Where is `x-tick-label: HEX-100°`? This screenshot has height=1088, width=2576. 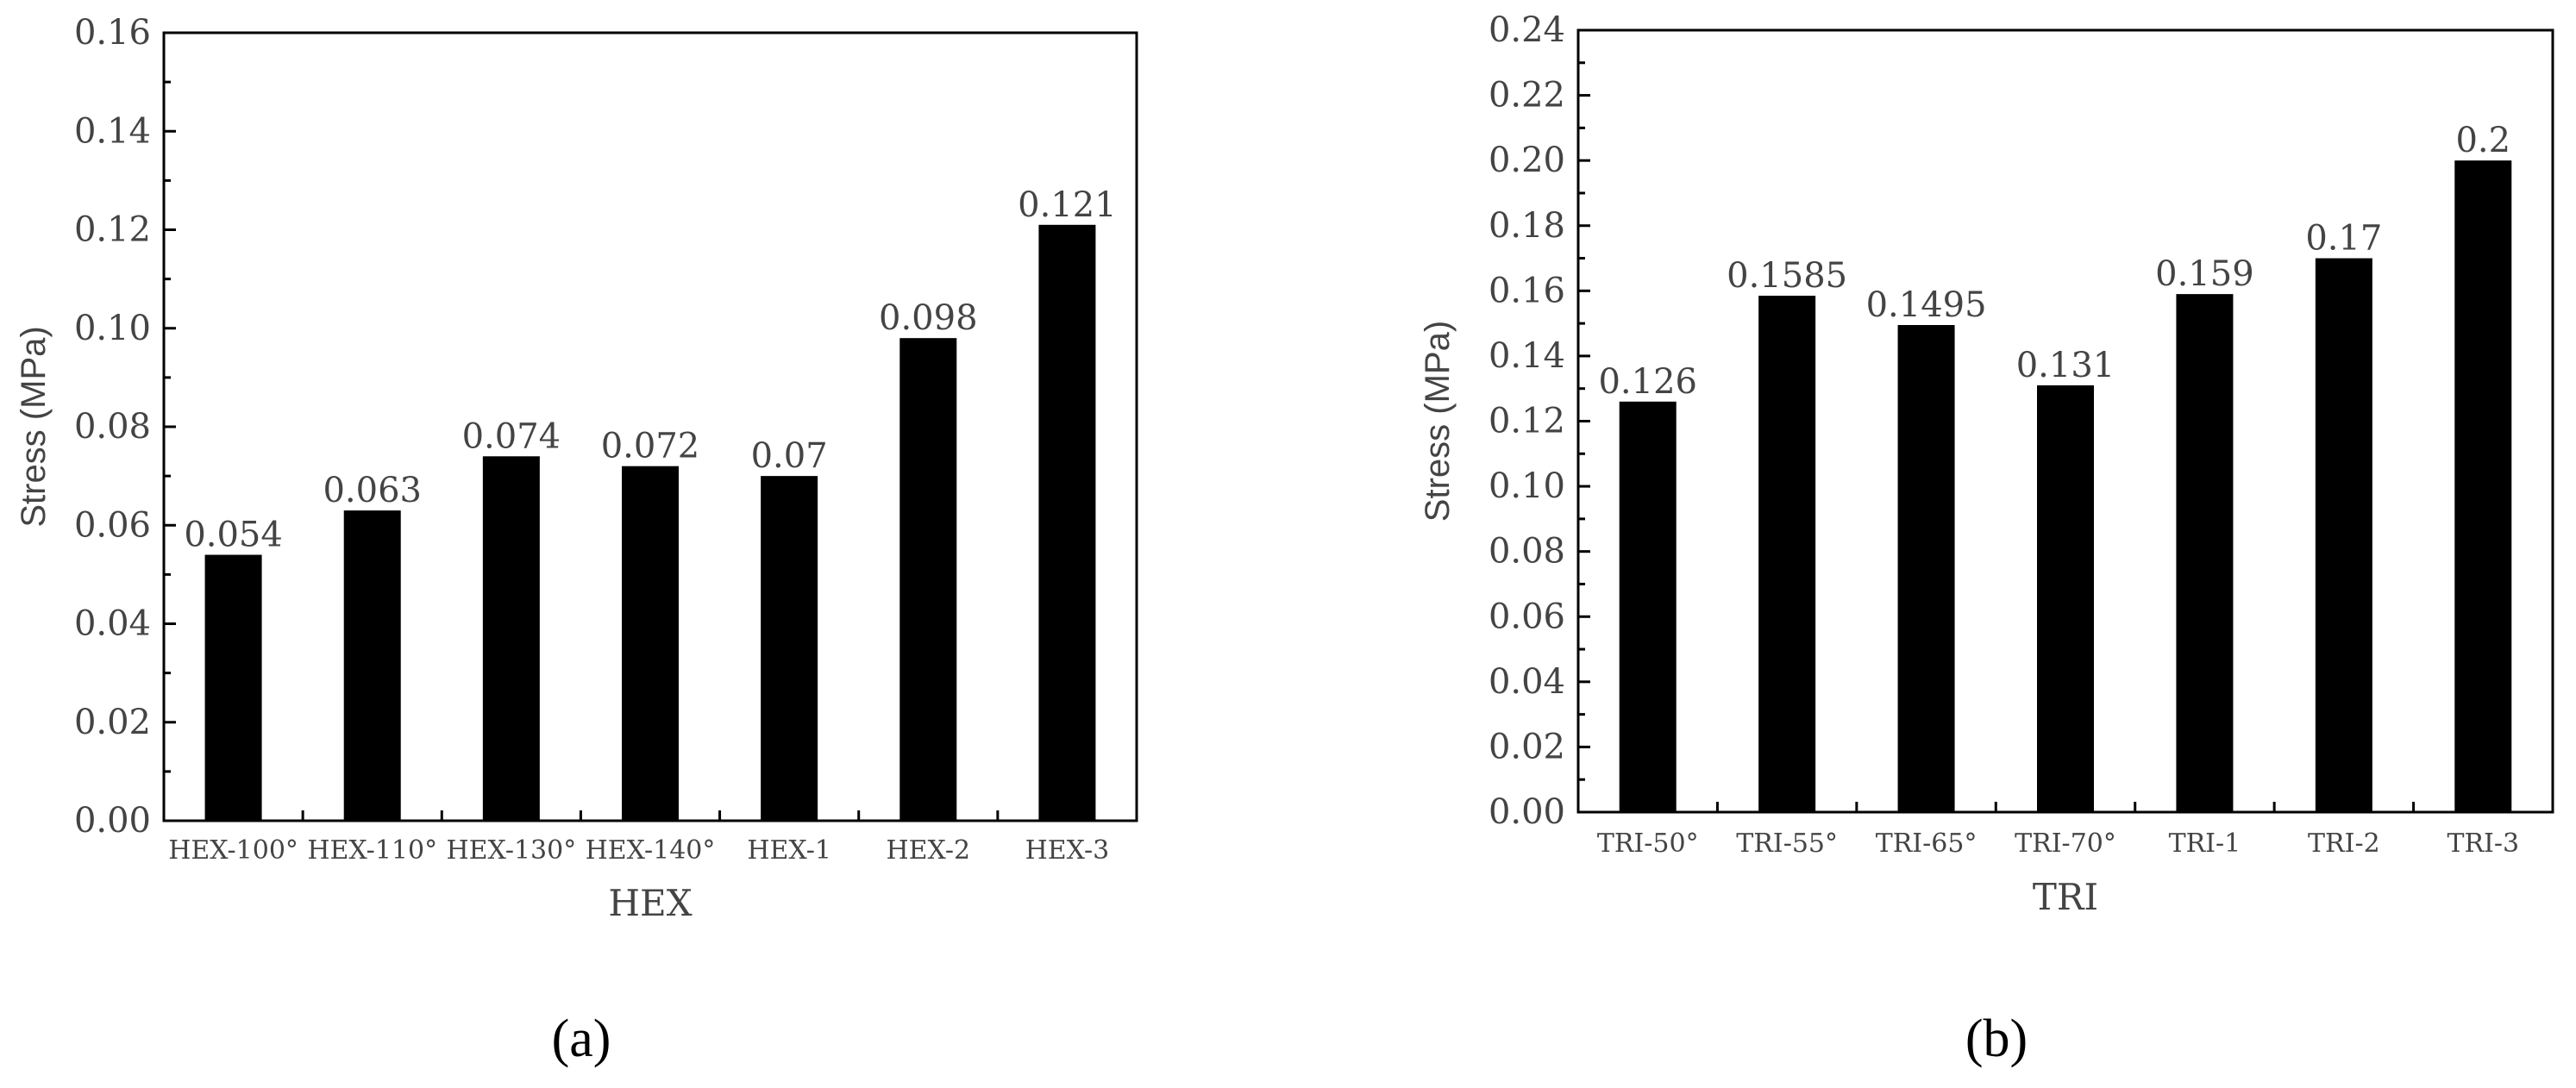 x-tick-label: HEX-100° is located at coordinates (233, 850).